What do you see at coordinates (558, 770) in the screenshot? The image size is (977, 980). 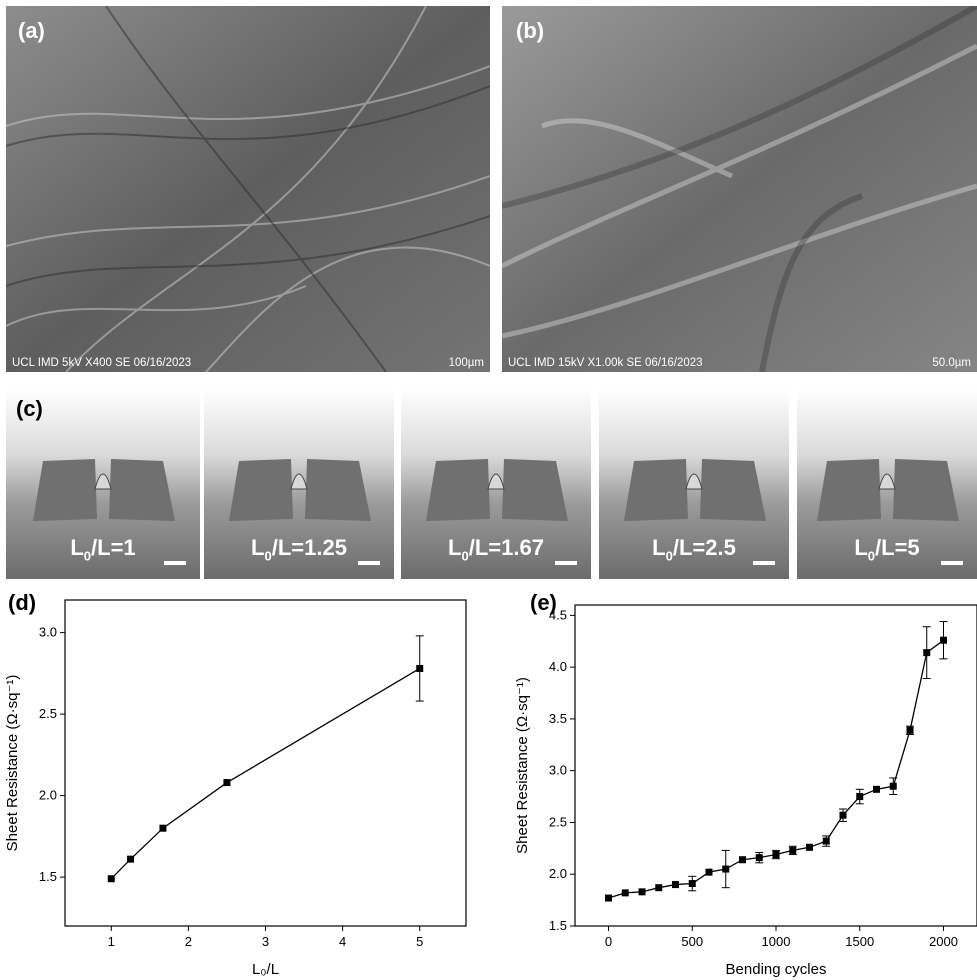 I see `y-tick-label: 3.0` at bounding box center [558, 770].